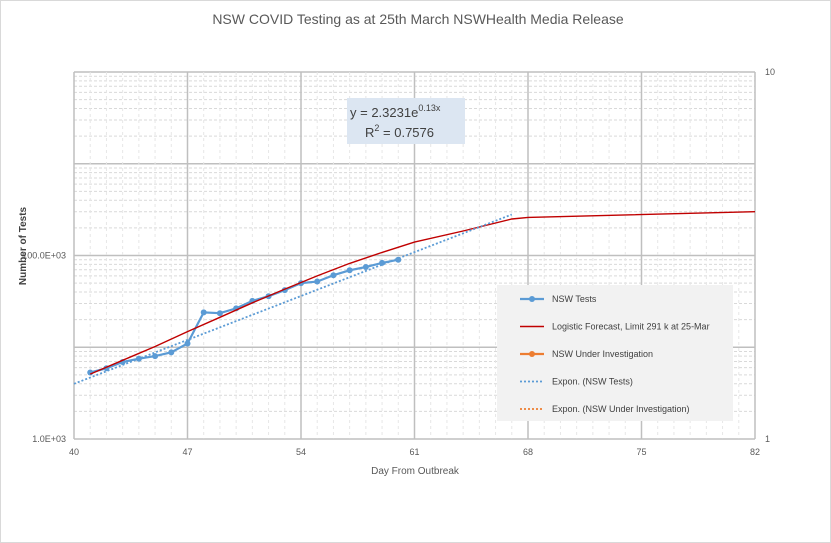 This screenshot has height=543, width=831. What do you see at coordinates (574, 299) in the screenshot?
I see `legend-entry-0: NSW Tests` at bounding box center [574, 299].